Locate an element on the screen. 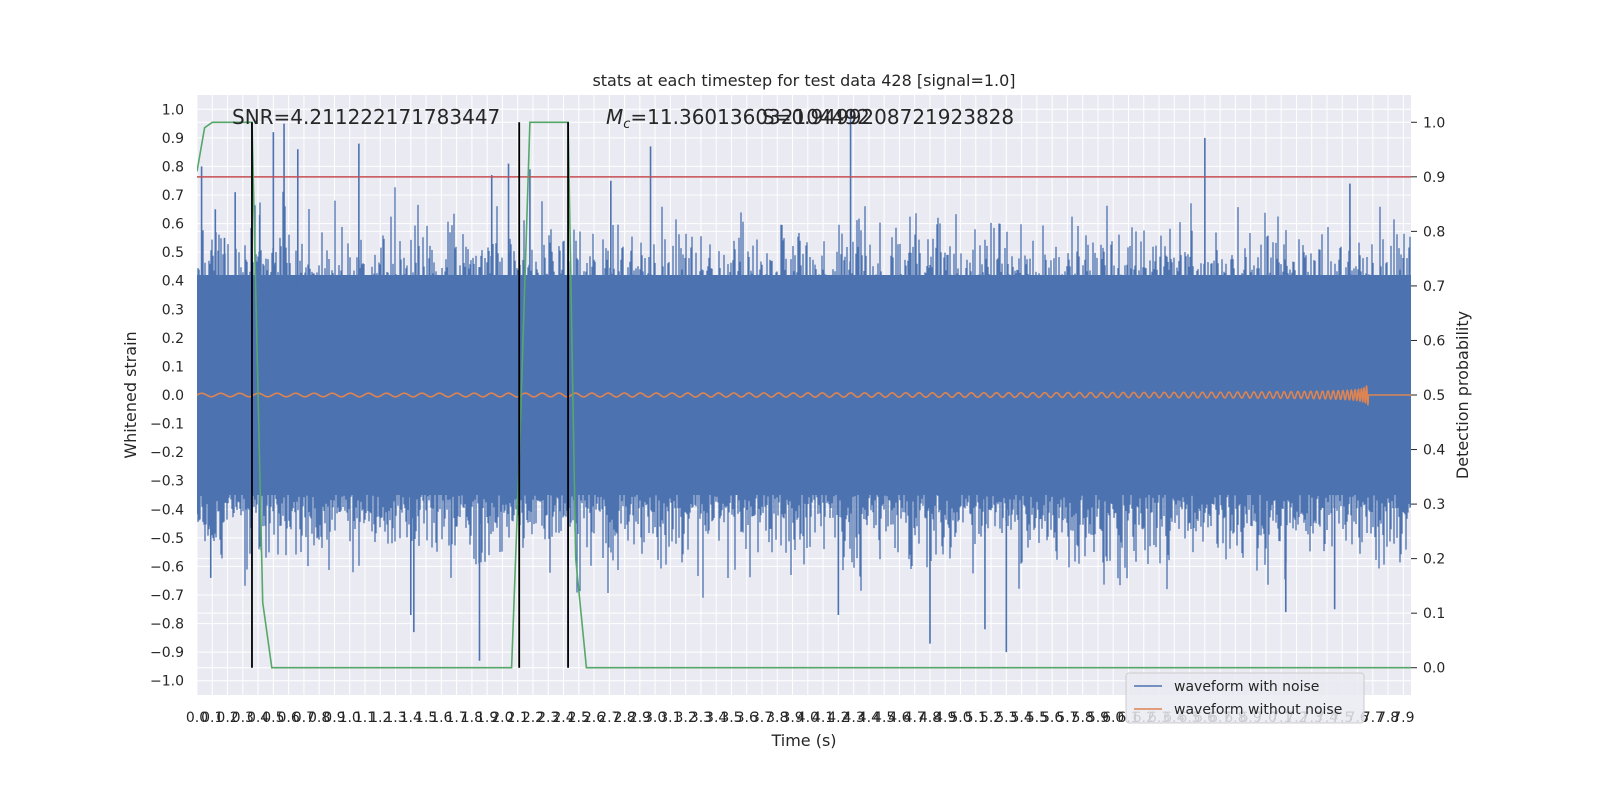 The width and height of the screenshot is (1600, 800). x-tick-label: 3.4 is located at coordinates (716, 718).